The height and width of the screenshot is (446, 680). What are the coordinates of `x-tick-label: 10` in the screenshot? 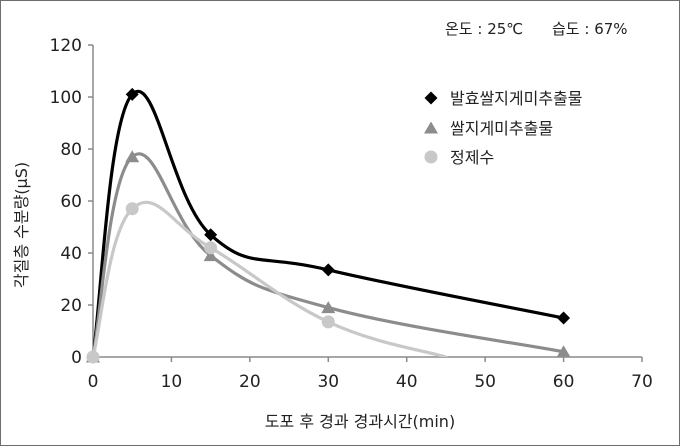 It's located at (172, 382).